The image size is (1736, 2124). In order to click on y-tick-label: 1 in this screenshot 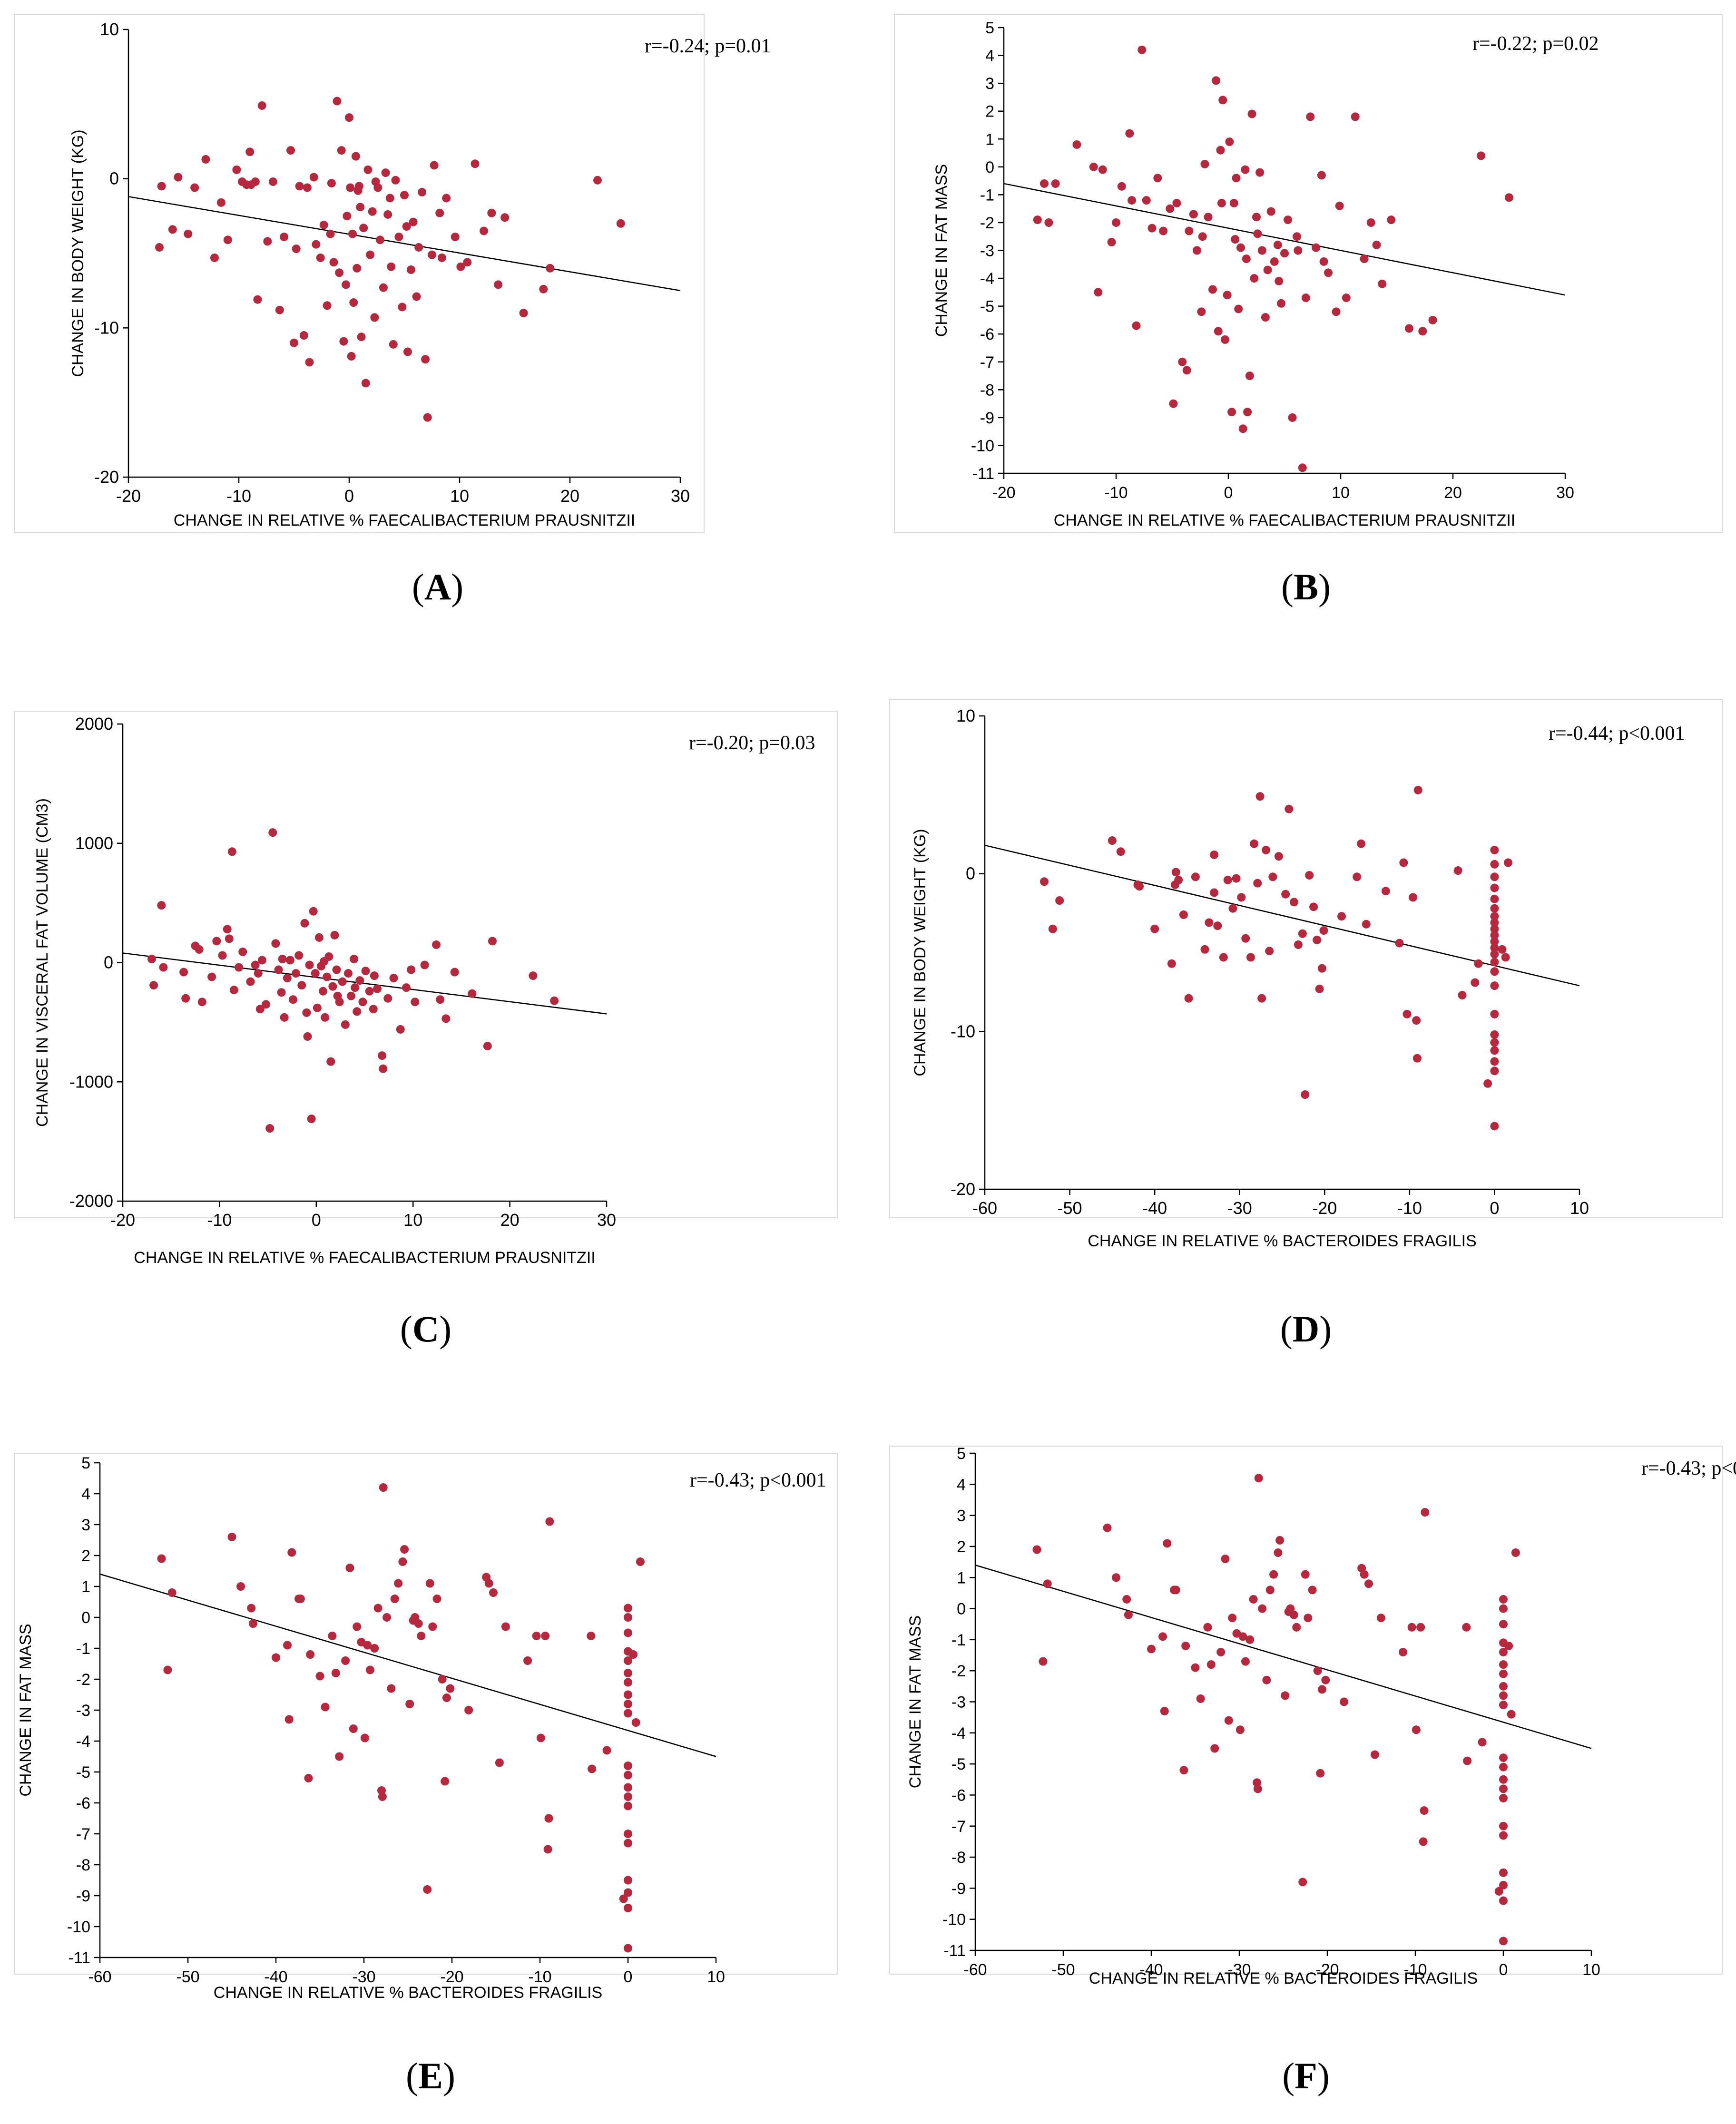, I will do `click(962, 1578)`.